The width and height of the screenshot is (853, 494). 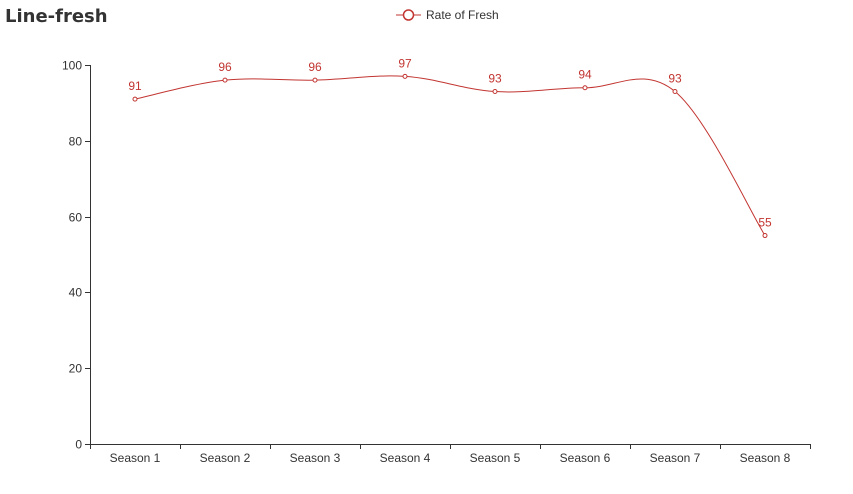 I want to click on legend-item-rate-of-fresh: Rate of Fresh, so click(x=447, y=15).